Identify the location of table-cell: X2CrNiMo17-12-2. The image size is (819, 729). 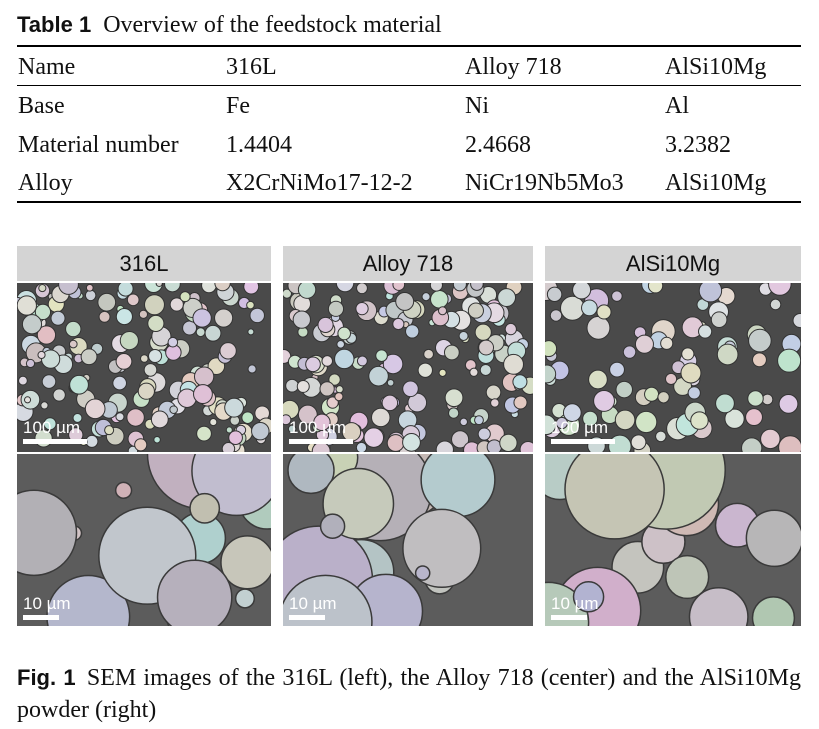
(319, 183).